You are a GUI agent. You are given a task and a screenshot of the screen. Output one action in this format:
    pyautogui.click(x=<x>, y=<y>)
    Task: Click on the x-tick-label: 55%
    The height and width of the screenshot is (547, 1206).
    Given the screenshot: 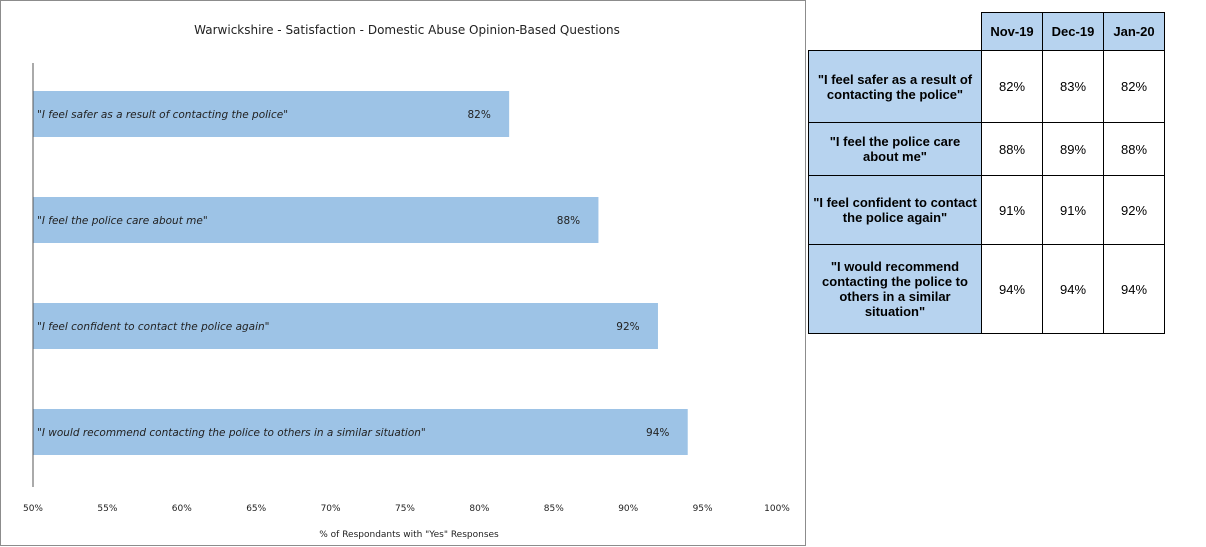 What is the action you would take?
    pyautogui.click(x=107, y=509)
    